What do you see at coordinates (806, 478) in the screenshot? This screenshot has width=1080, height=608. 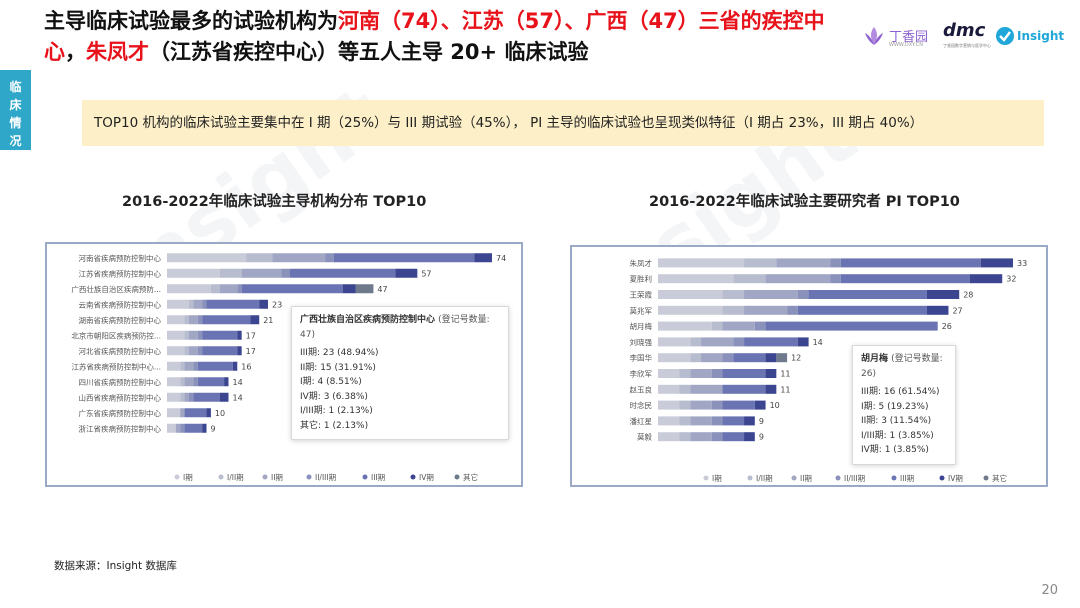 I see `legend-label: II期` at bounding box center [806, 478].